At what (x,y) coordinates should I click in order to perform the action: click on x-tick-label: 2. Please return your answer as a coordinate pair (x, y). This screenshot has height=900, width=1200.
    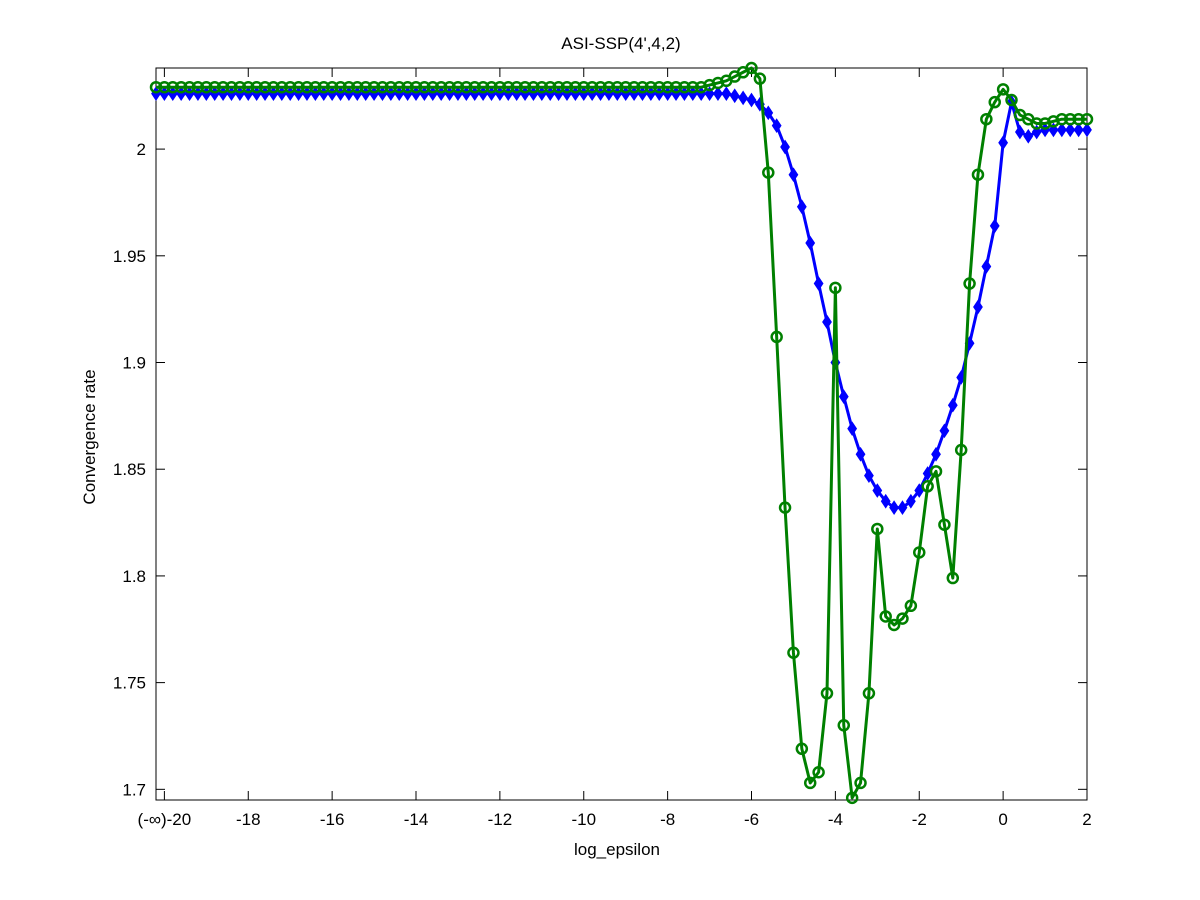
    Looking at the image, I should click on (1086, 819).